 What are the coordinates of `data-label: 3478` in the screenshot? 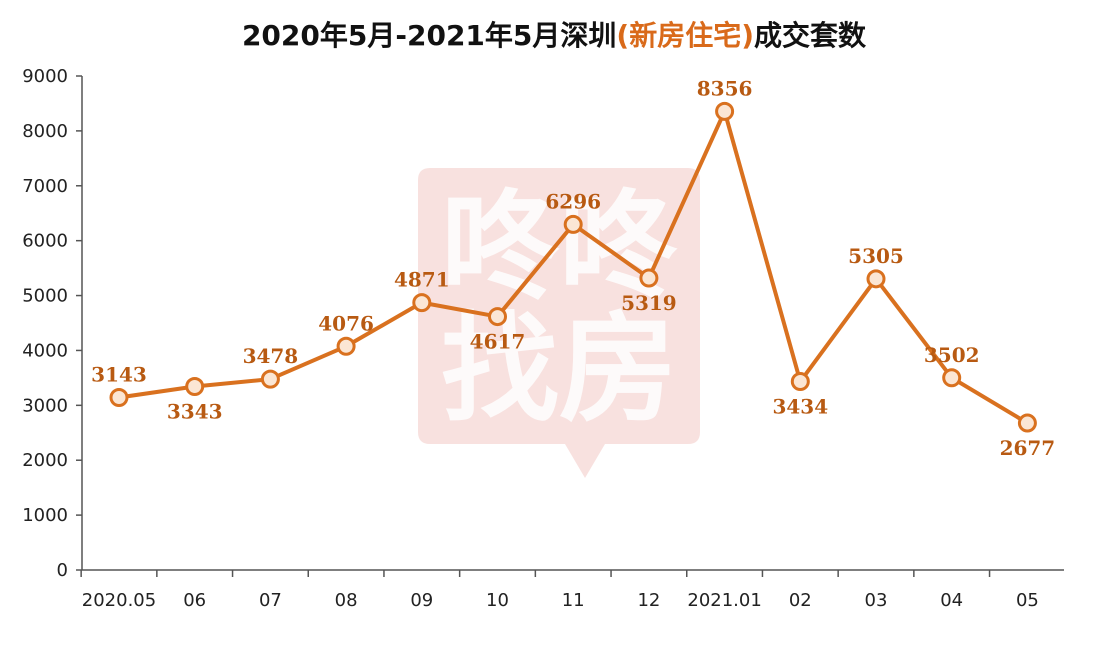 It's located at (271, 356).